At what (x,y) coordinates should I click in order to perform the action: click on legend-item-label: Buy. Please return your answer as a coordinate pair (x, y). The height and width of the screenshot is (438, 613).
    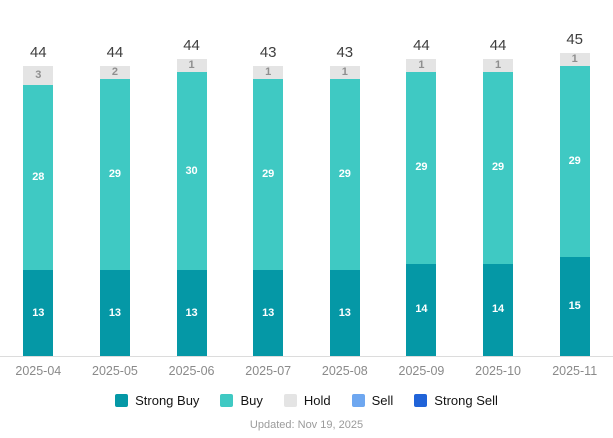
    Looking at the image, I should click on (251, 400).